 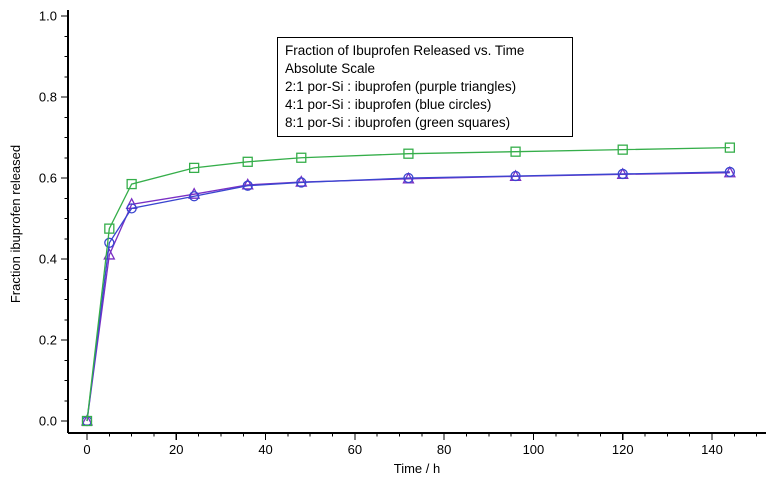 I want to click on x-axis-title: Time / h, so click(x=417, y=468).